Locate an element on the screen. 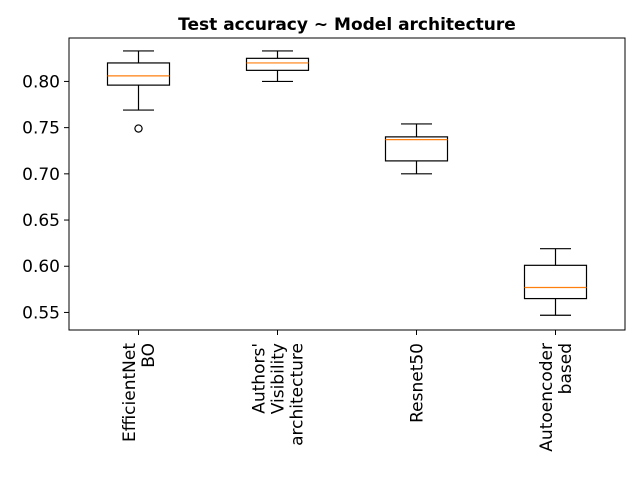 The width and height of the screenshot is (640, 480). y-tick-label: 0.55 is located at coordinates (41, 313).